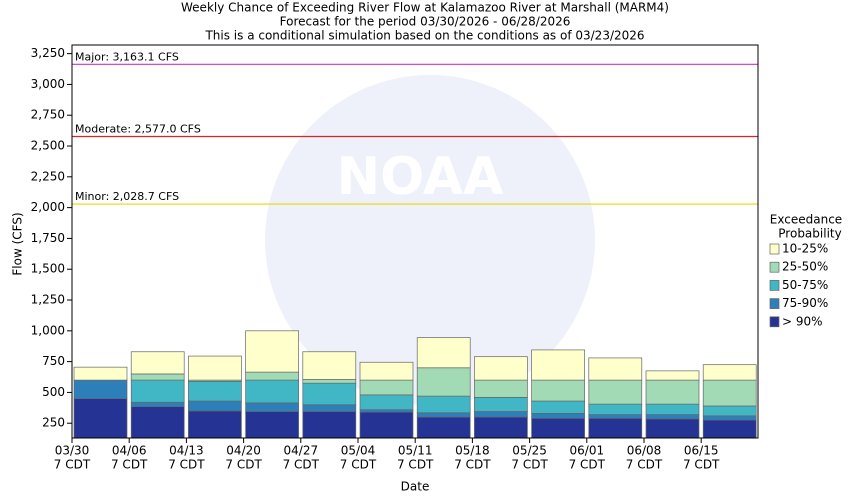 The width and height of the screenshot is (850, 500). What do you see at coordinates (129, 451) in the screenshot?
I see `x-tick-label: 04/06` at bounding box center [129, 451].